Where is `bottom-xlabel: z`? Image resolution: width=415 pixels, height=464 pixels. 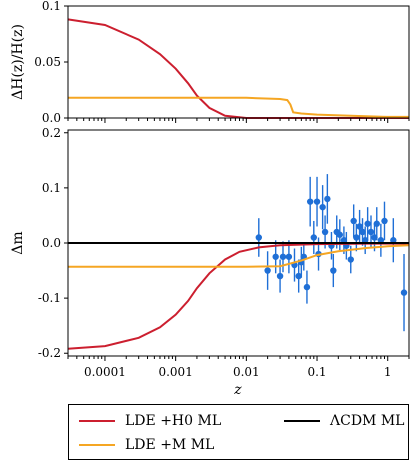
bottom-xlabel: z is located at coordinates (237, 390).